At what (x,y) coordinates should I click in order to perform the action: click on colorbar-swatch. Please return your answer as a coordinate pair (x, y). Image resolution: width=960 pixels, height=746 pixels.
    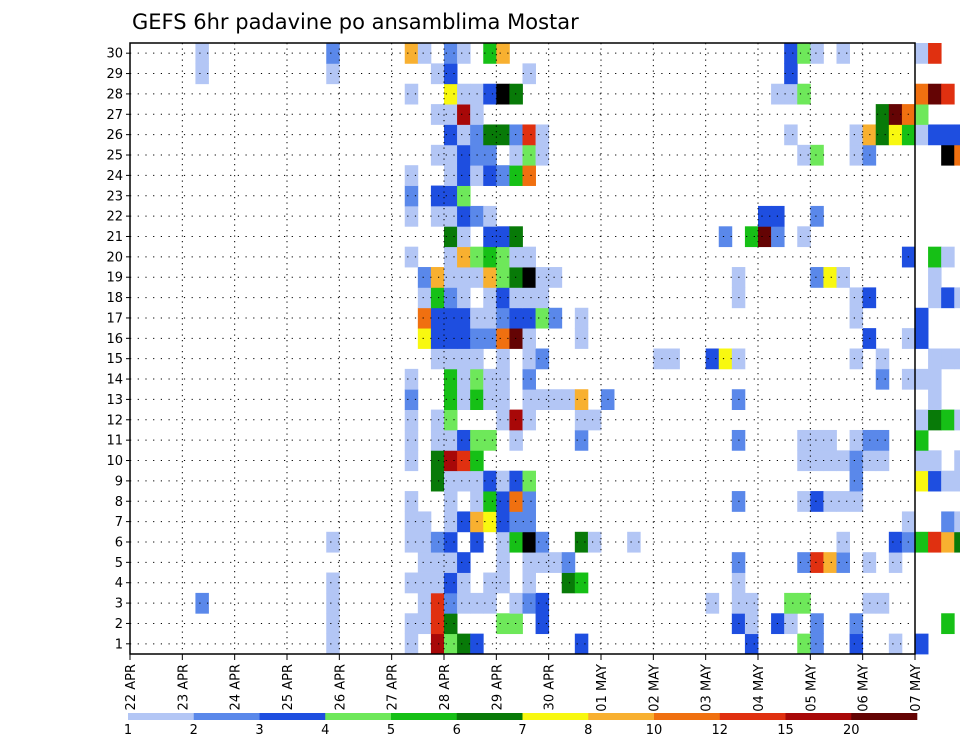
    Looking at the image, I should click on (621, 716).